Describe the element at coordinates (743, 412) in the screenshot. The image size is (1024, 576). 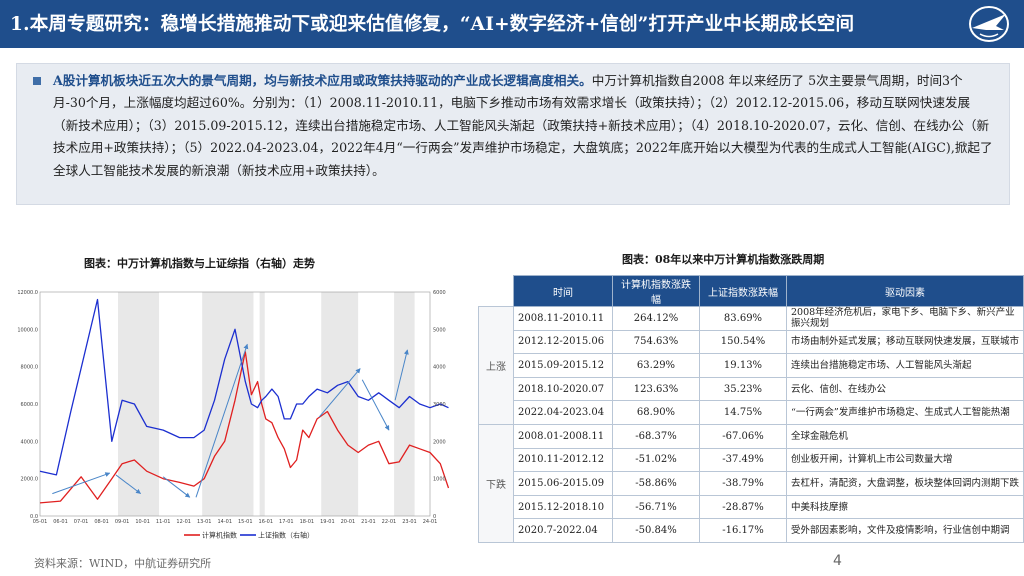
I see `cell-shanghai: 14.75%` at that location.